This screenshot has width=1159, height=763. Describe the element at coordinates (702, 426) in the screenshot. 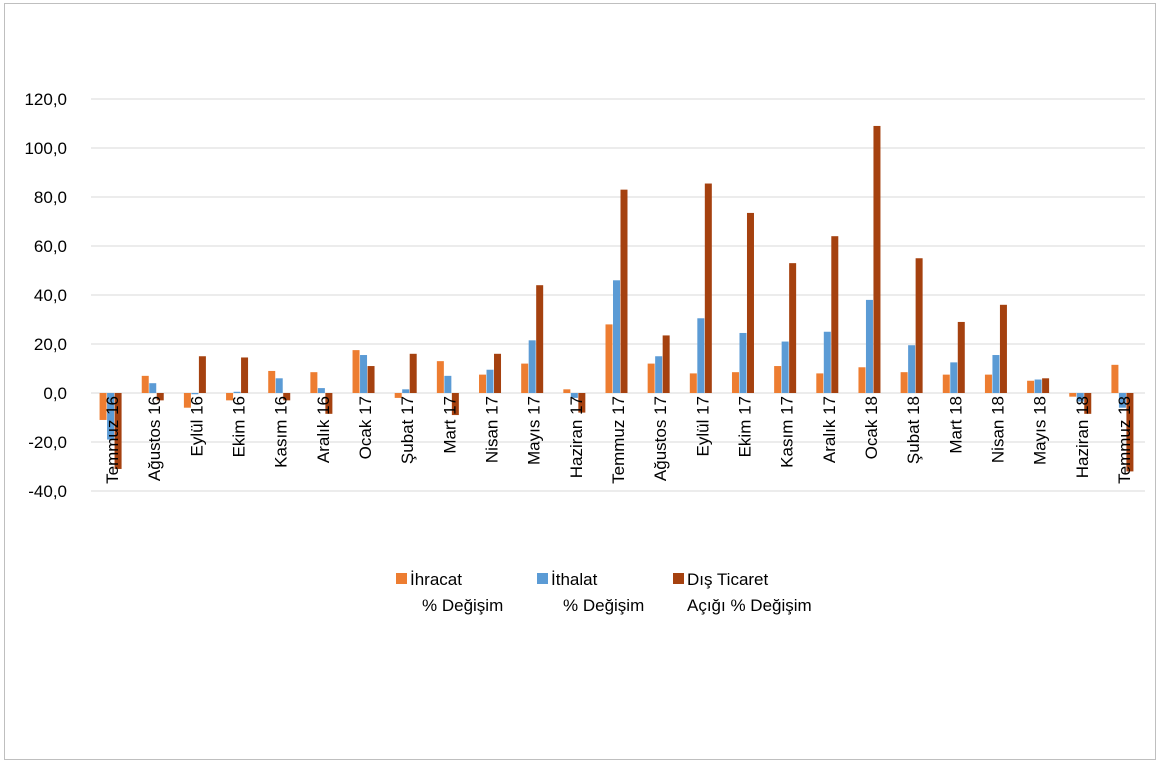

I see `x-tick-label: Eylül 17` at that location.